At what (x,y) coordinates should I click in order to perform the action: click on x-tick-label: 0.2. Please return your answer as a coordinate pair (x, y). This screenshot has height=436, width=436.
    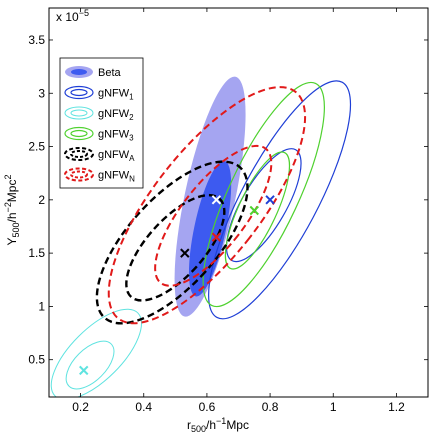
    Looking at the image, I should click on (80, 407).